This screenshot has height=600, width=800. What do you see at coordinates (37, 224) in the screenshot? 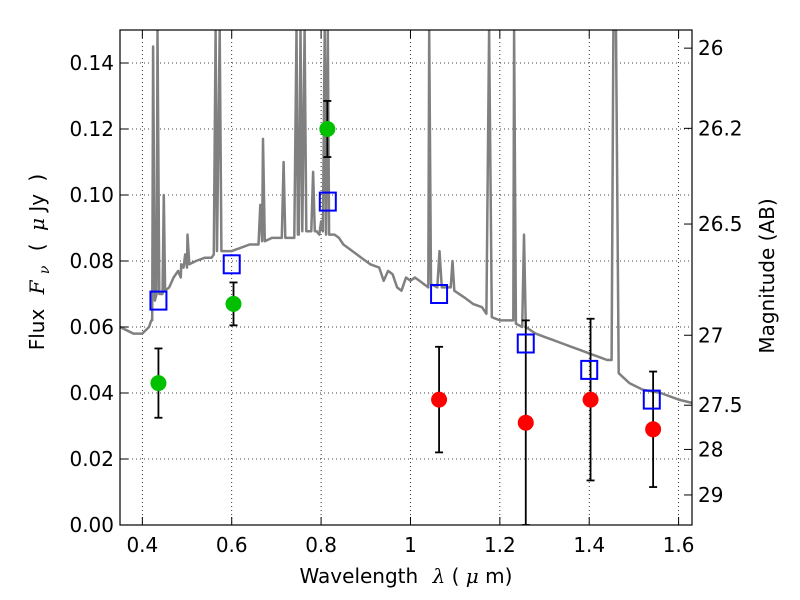
I see `y-axis-title-unit-mu: μ` at bounding box center [37, 224].